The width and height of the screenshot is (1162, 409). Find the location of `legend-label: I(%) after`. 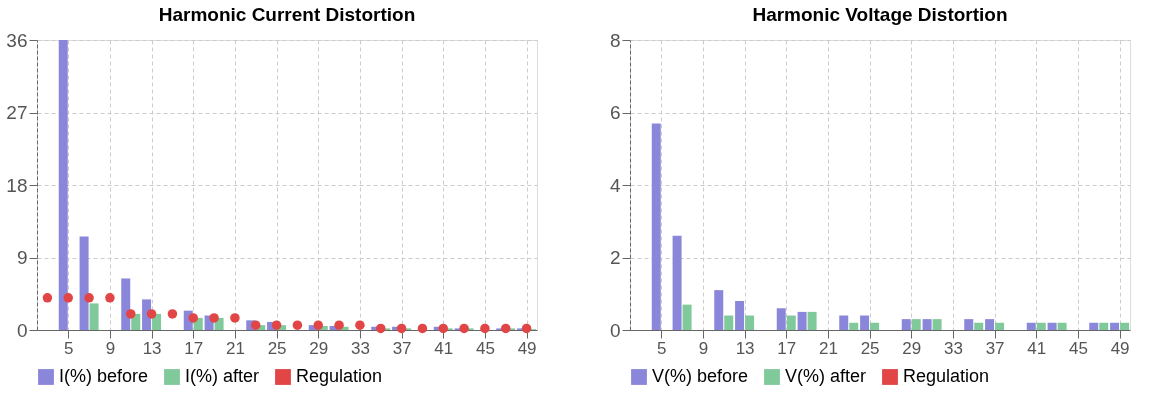

legend-label: I(%) after is located at coordinates (222, 376).